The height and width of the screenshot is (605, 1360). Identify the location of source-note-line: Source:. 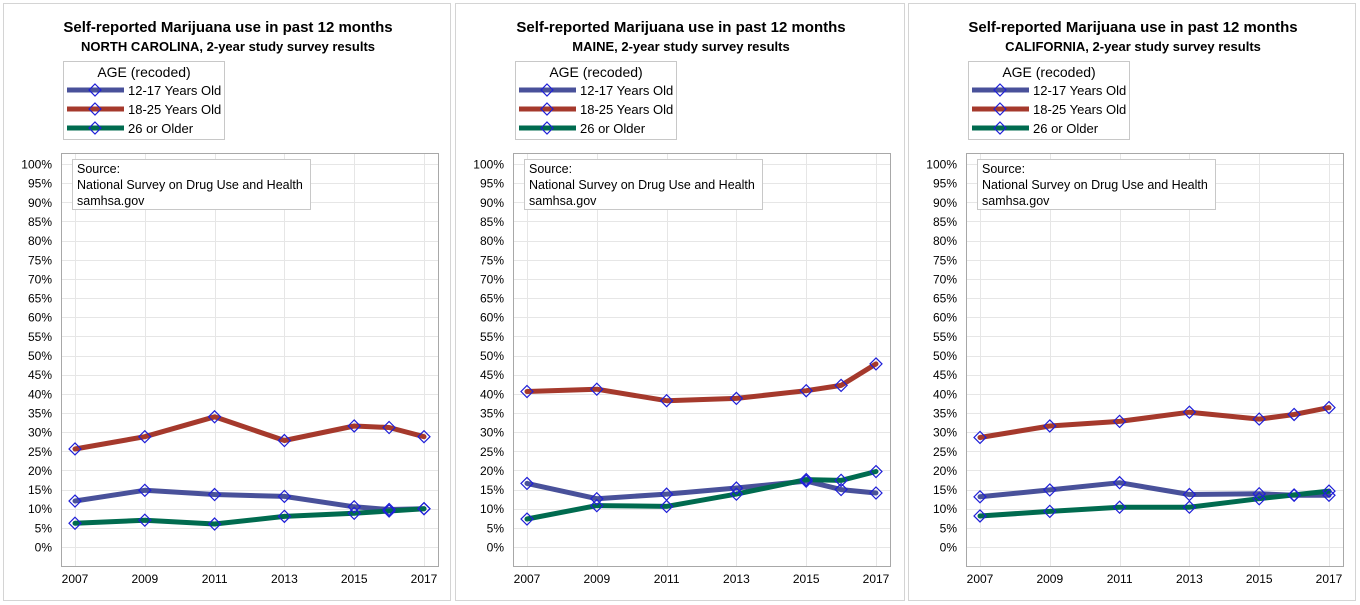
(550, 169).